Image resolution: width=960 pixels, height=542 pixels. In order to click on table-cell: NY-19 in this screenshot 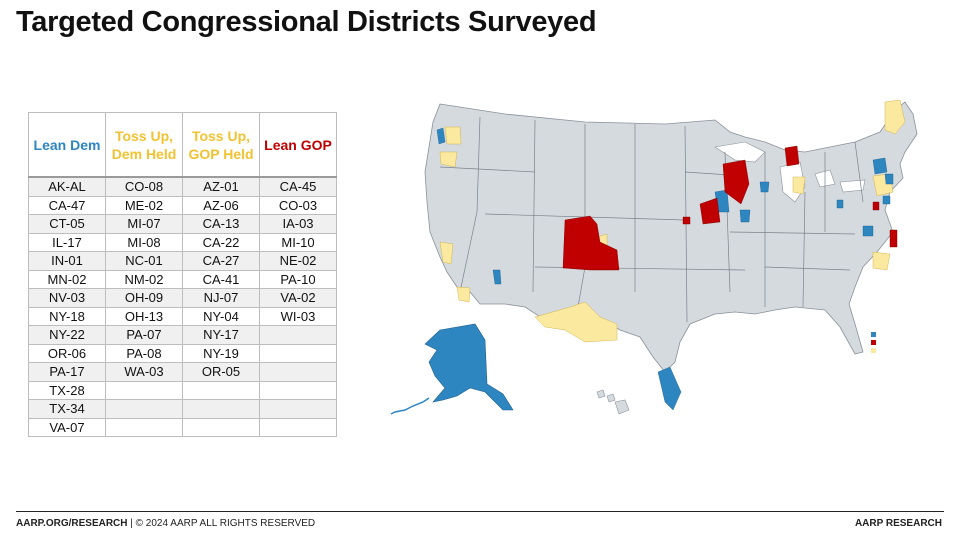, I will do `click(221, 353)`.